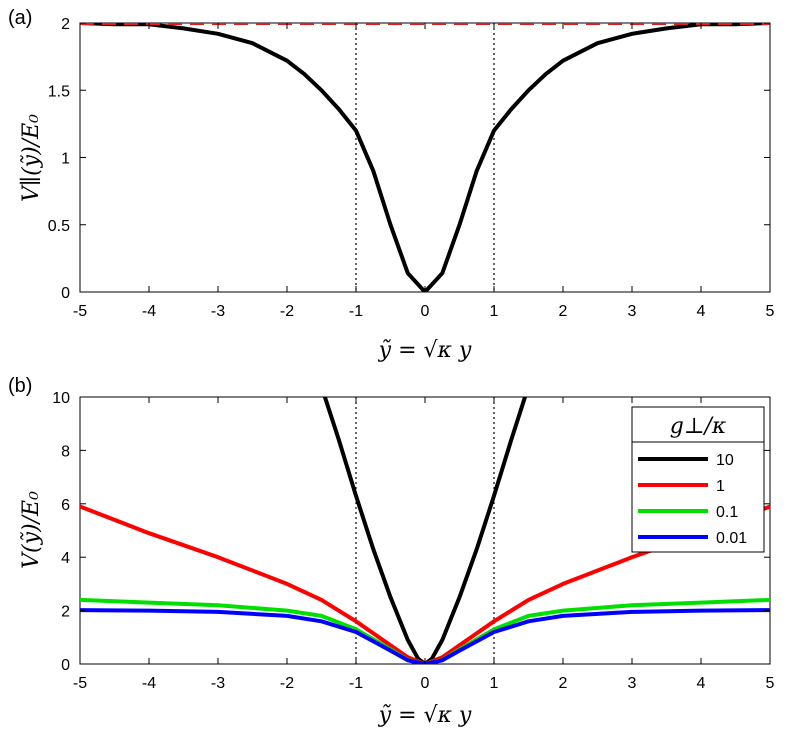 Image resolution: width=789 pixels, height=733 pixels. What do you see at coordinates (725, 460) in the screenshot?
I see `legend-label: 10` at bounding box center [725, 460].